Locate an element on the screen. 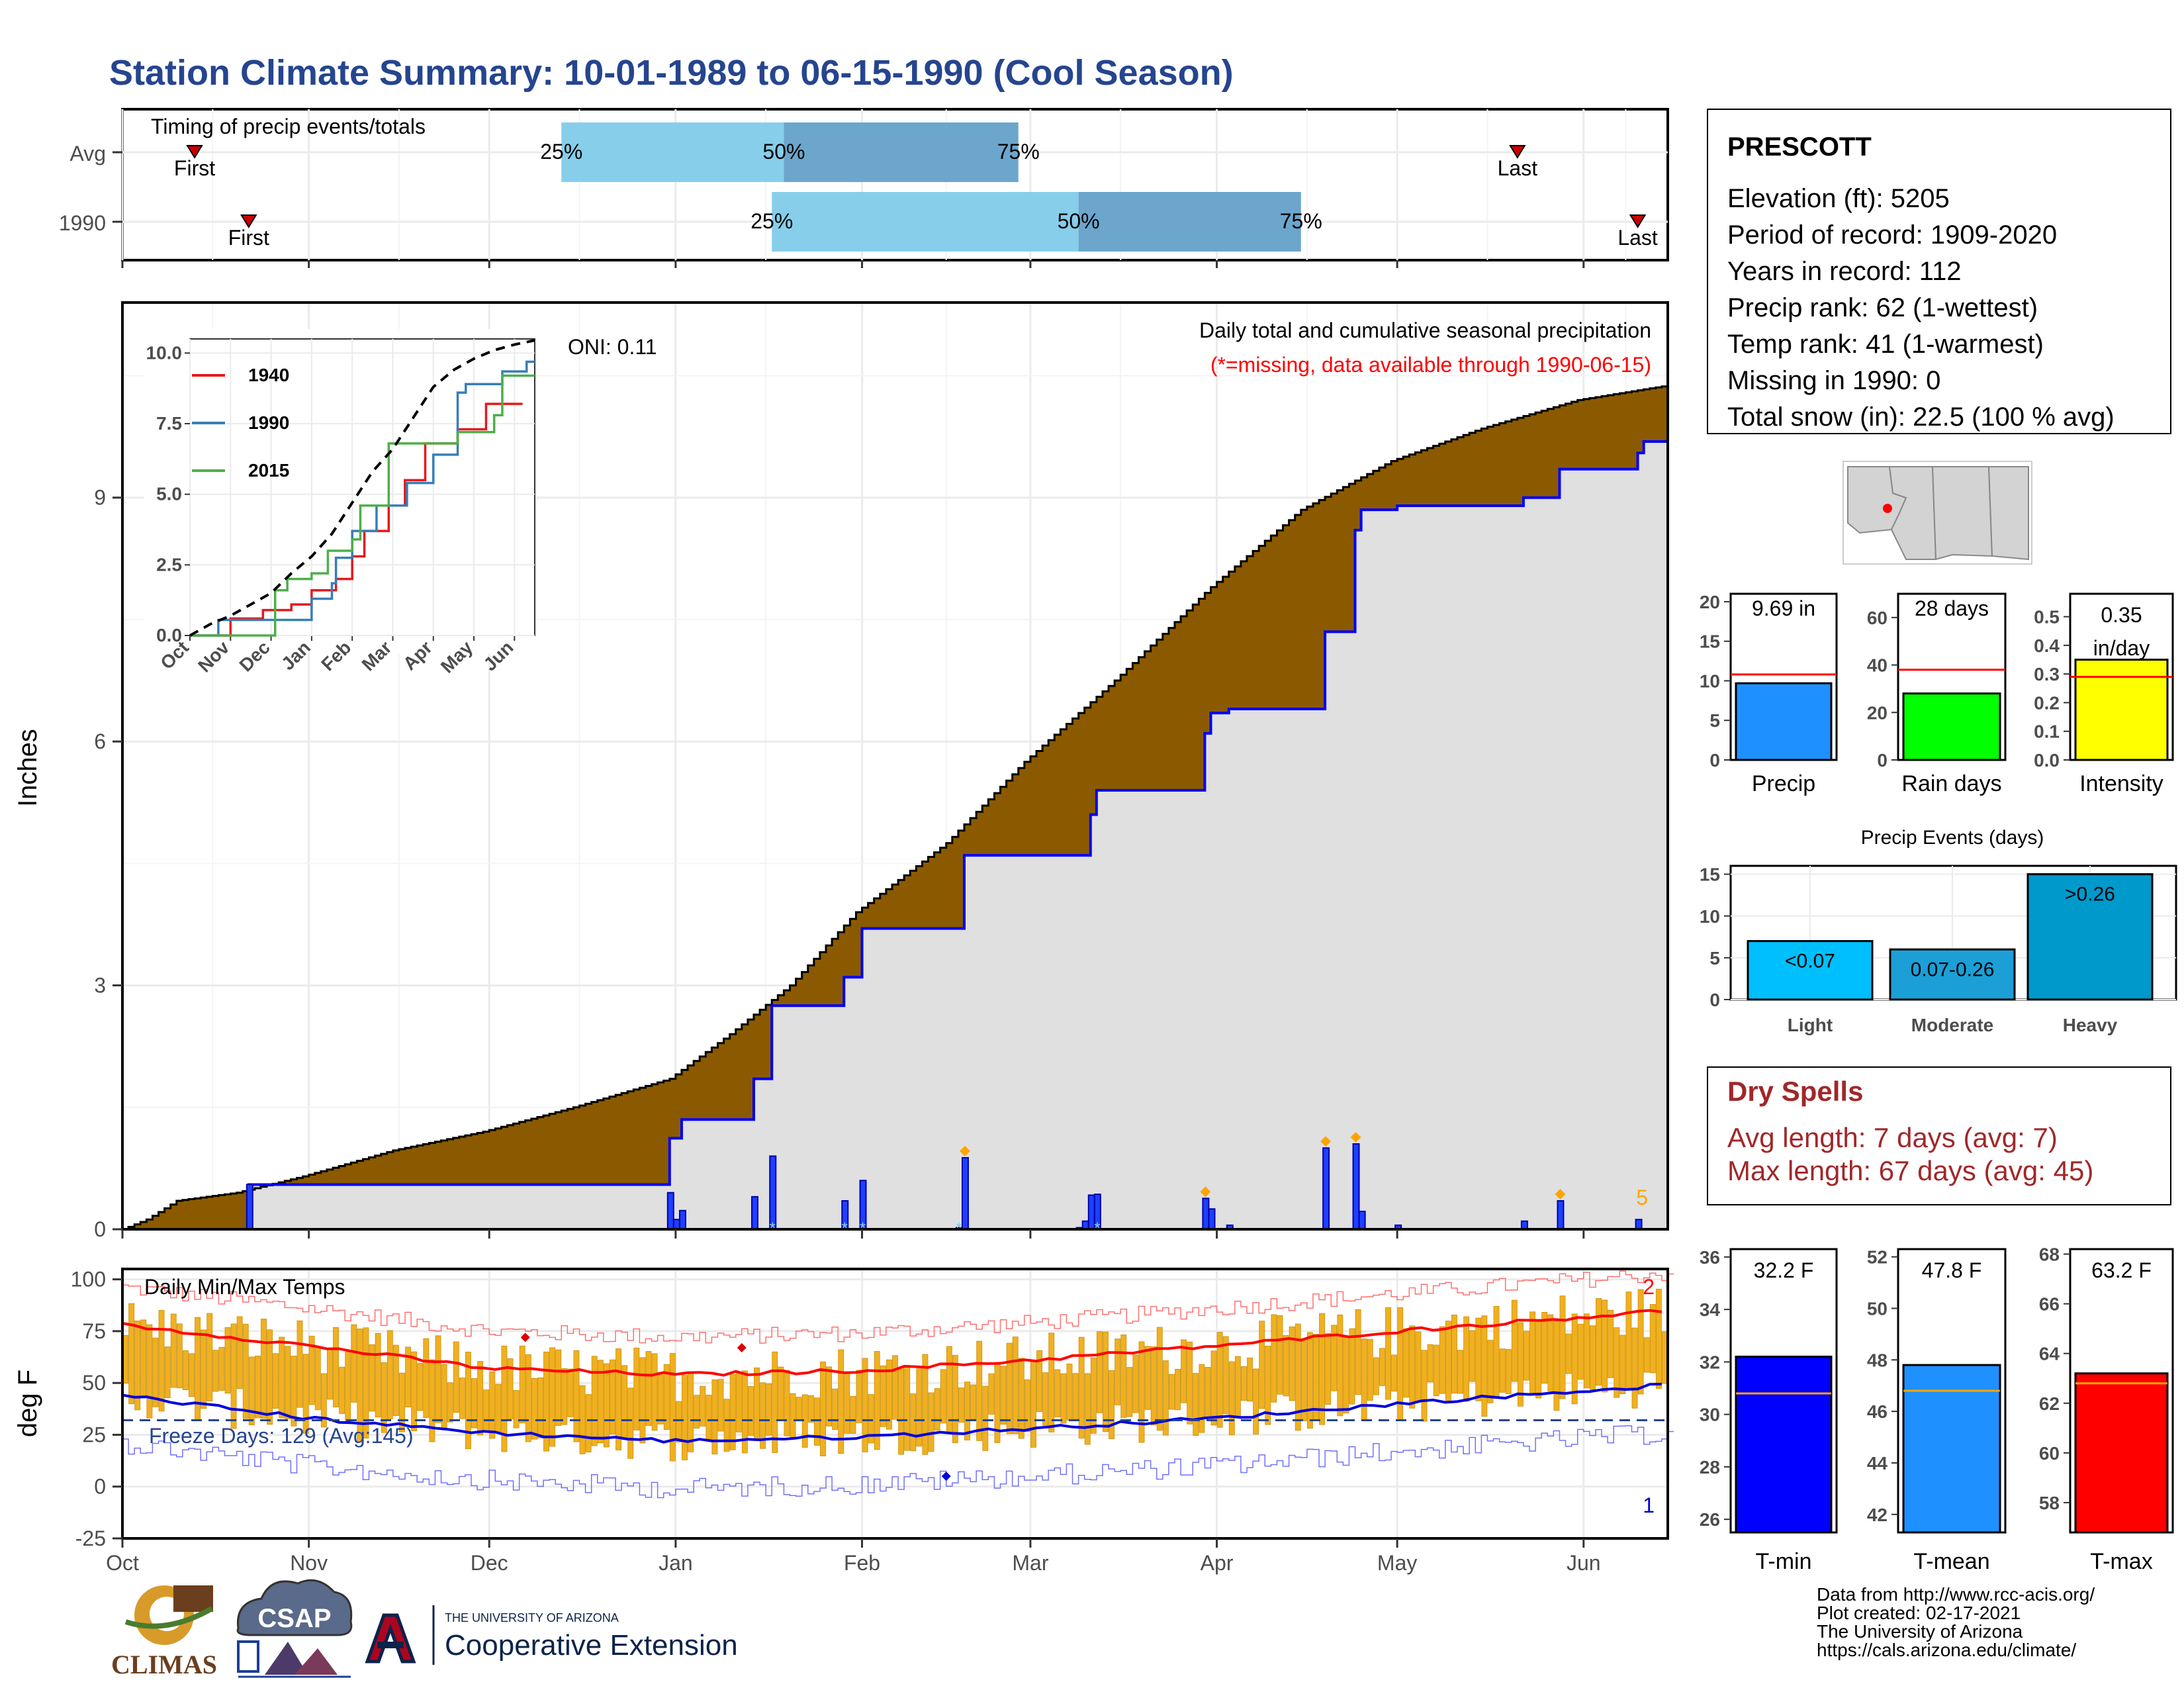 The width and height of the screenshot is (2184, 1688). dry-spells-avg: Avg length: 7 days (avg: 7) is located at coordinates (1892, 1137).